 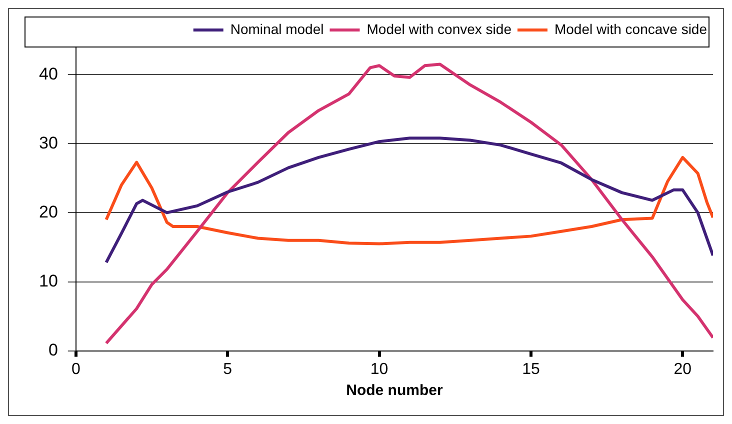 I want to click on legend-label: Model with convex side, so click(x=439, y=28).